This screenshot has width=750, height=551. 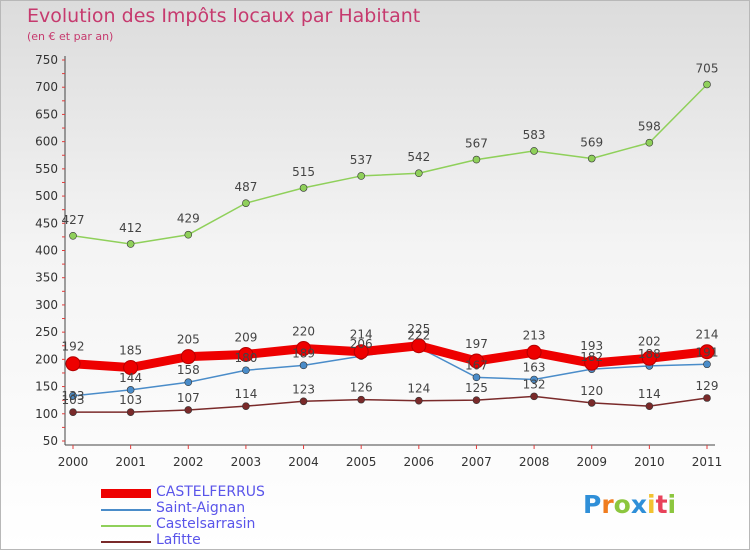 I want to click on x-tick-label: 2002, so click(x=188, y=462).